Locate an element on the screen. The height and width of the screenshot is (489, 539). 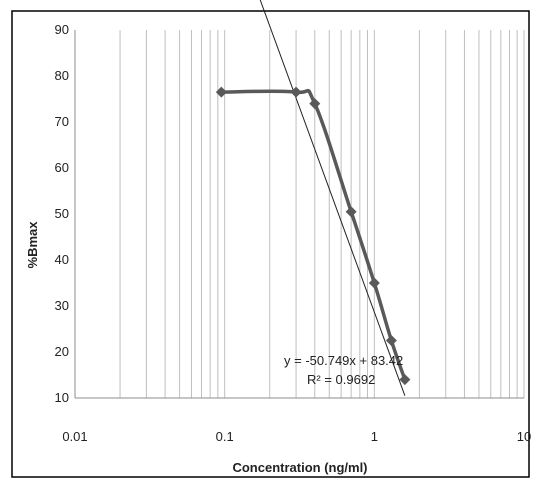
y-tick-labels: 10 20 30 40 50 60 70 80 90 is located at coordinates (62, 213).